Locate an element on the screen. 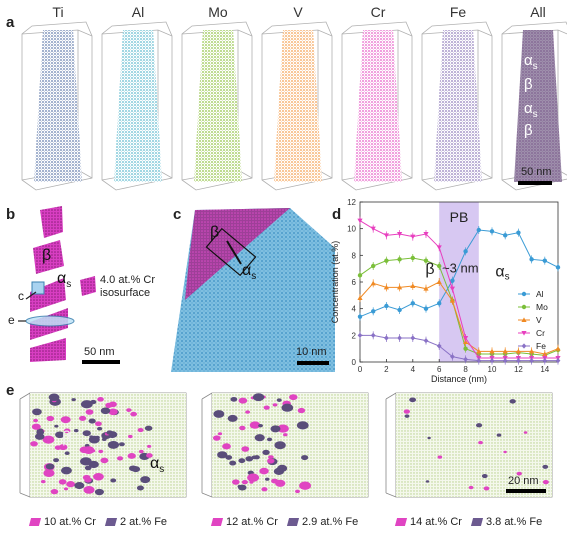 The height and width of the screenshot is (533, 567). scalebar-e-text: 20 nm is located at coordinates (523, 481).